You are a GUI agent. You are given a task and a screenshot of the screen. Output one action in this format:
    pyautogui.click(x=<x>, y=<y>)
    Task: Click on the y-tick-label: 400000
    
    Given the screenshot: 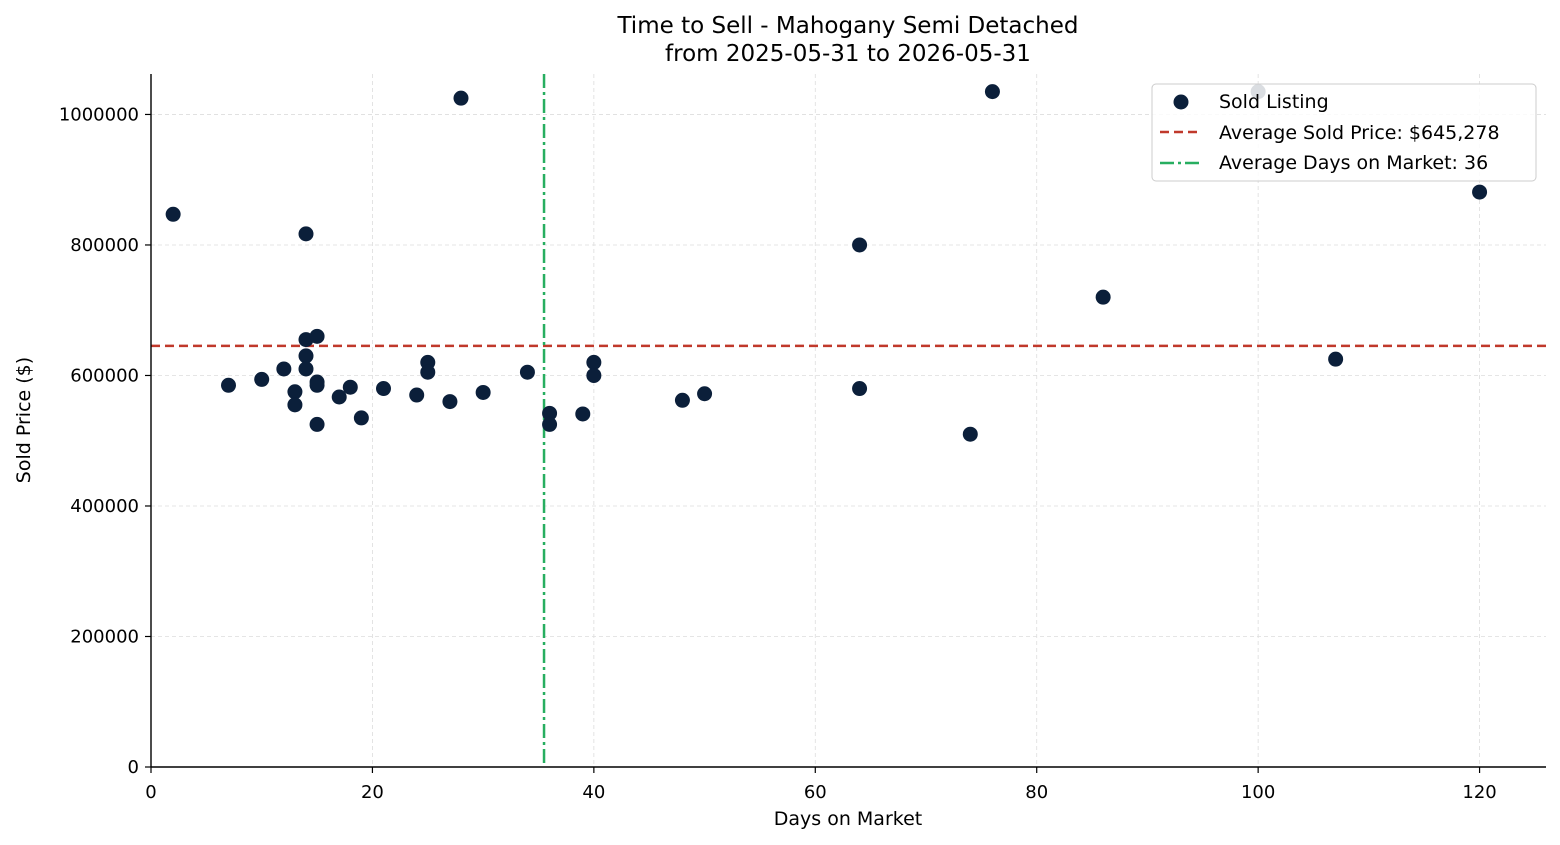 What is the action you would take?
    pyautogui.click(x=104, y=506)
    